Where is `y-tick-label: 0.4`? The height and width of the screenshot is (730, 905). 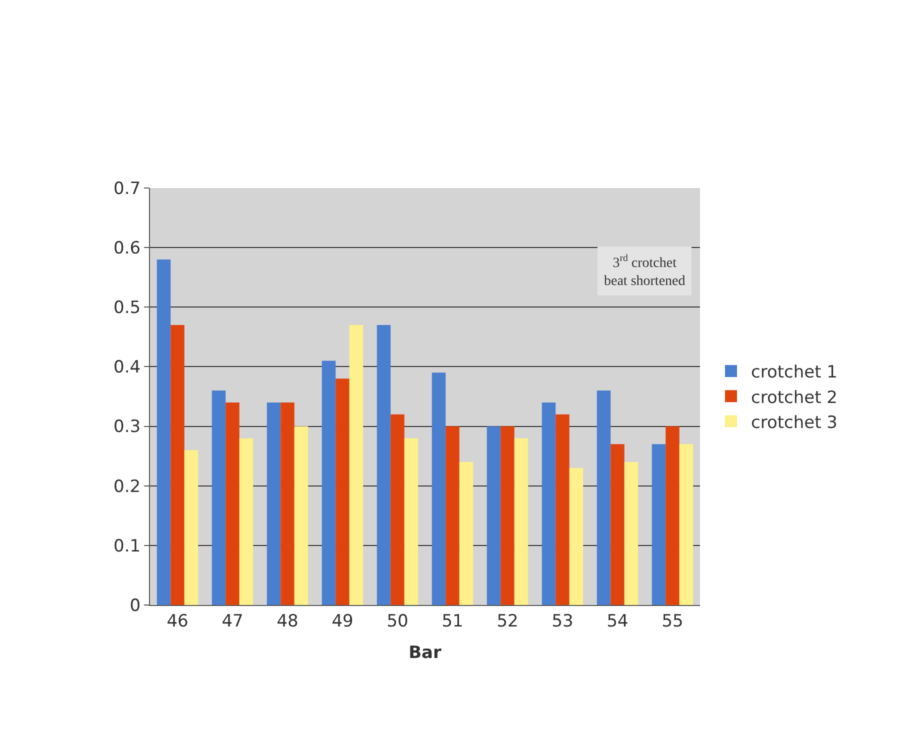
y-tick-label: 0.4 is located at coordinates (127, 368).